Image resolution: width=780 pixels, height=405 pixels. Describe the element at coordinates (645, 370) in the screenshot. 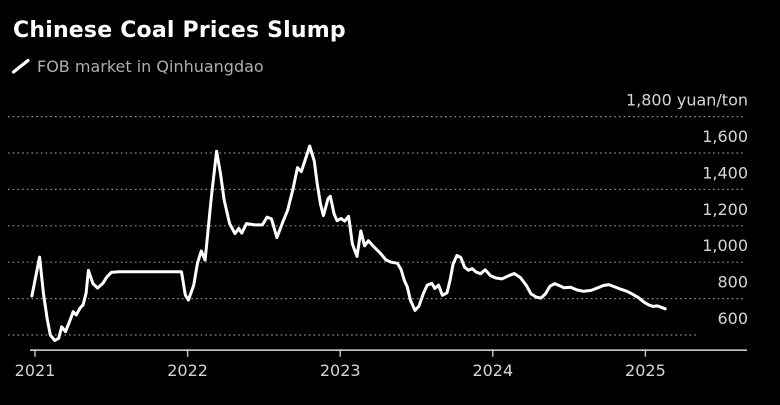

I see `x-axis-label: 2025` at that location.